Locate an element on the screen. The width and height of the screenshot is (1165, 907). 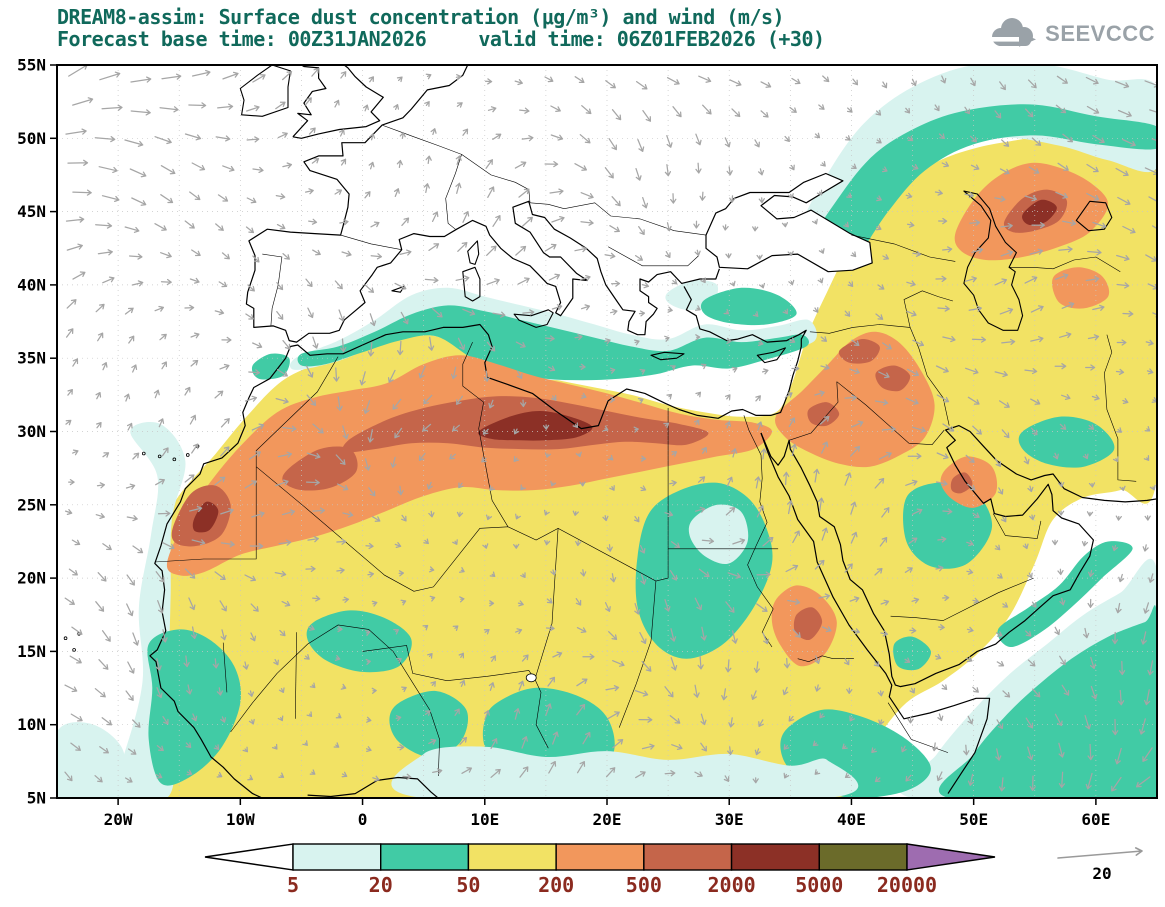
svg-text: 5000 is located at coordinates (819, 885).